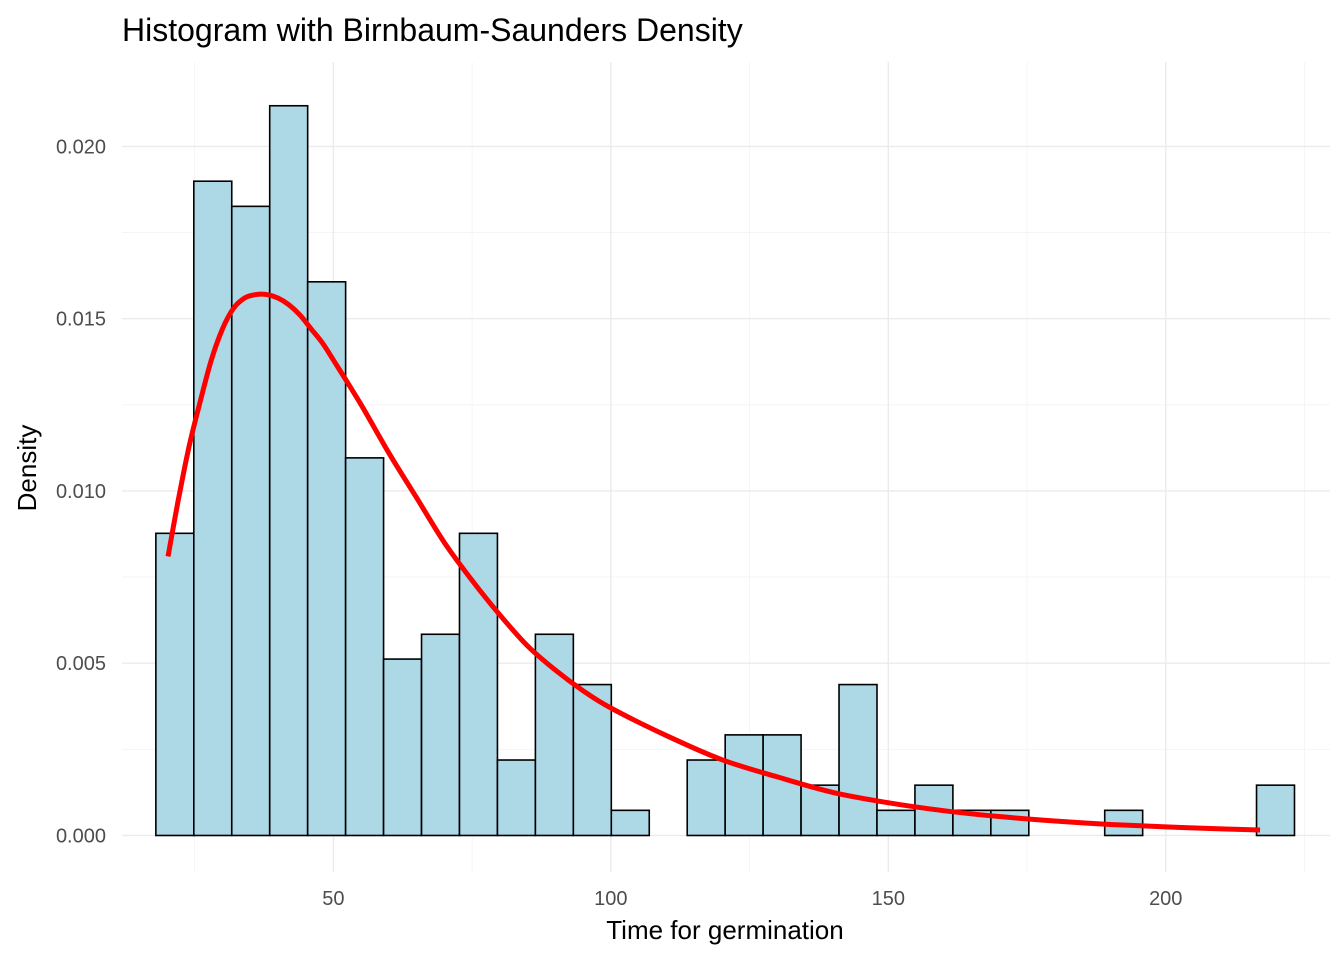 This screenshot has width=1344, height=965. What do you see at coordinates (724, 930) in the screenshot?
I see `x-axis-title: Time for germination` at bounding box center [724, 930].